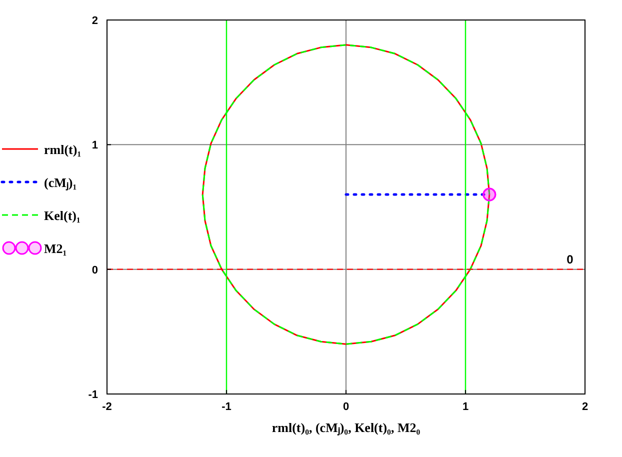 Image resolution: width=622 pixels, height=457 pixels. I want to click on legend-label: (cMⱼ)₁, so click(60, 183).